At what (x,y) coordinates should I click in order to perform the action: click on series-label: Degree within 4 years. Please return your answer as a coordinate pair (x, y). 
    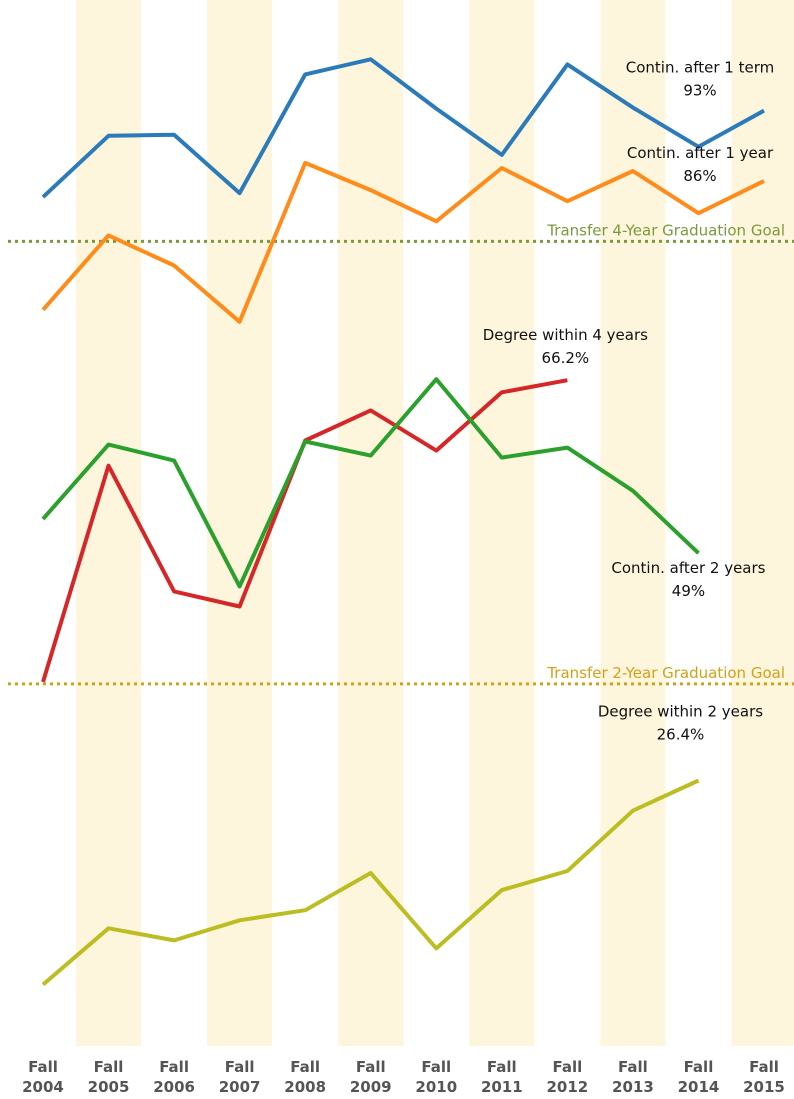
    Looking at the image, I should click on (565, 335).